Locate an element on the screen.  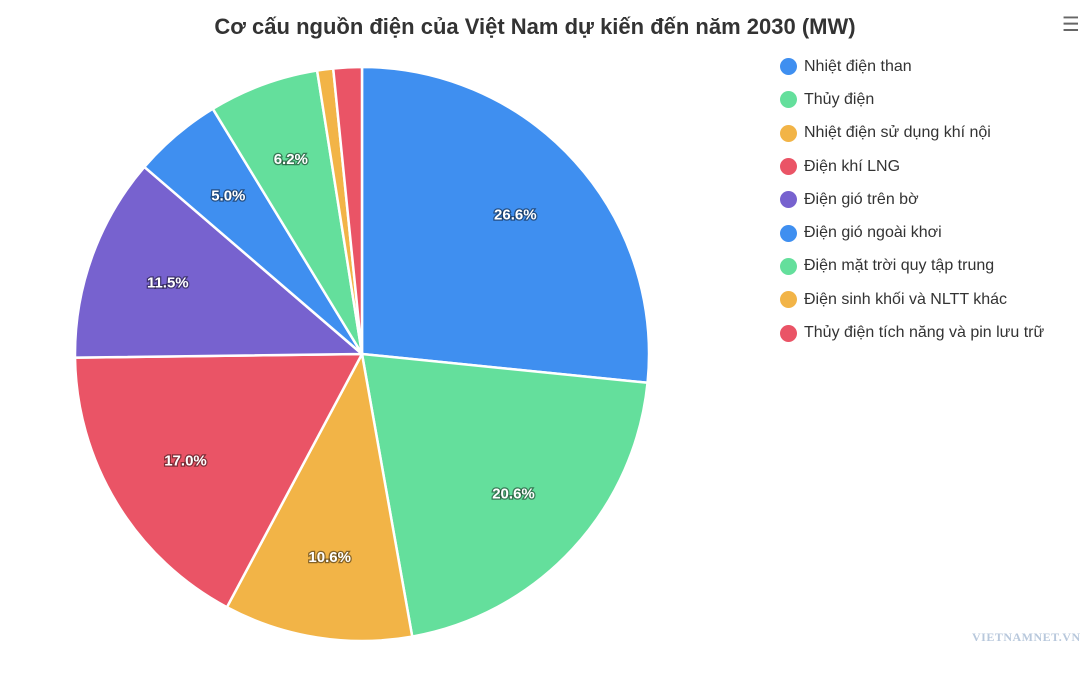
legend-label: Điện gió ngoài khơi is located at coordinates (873, 233).